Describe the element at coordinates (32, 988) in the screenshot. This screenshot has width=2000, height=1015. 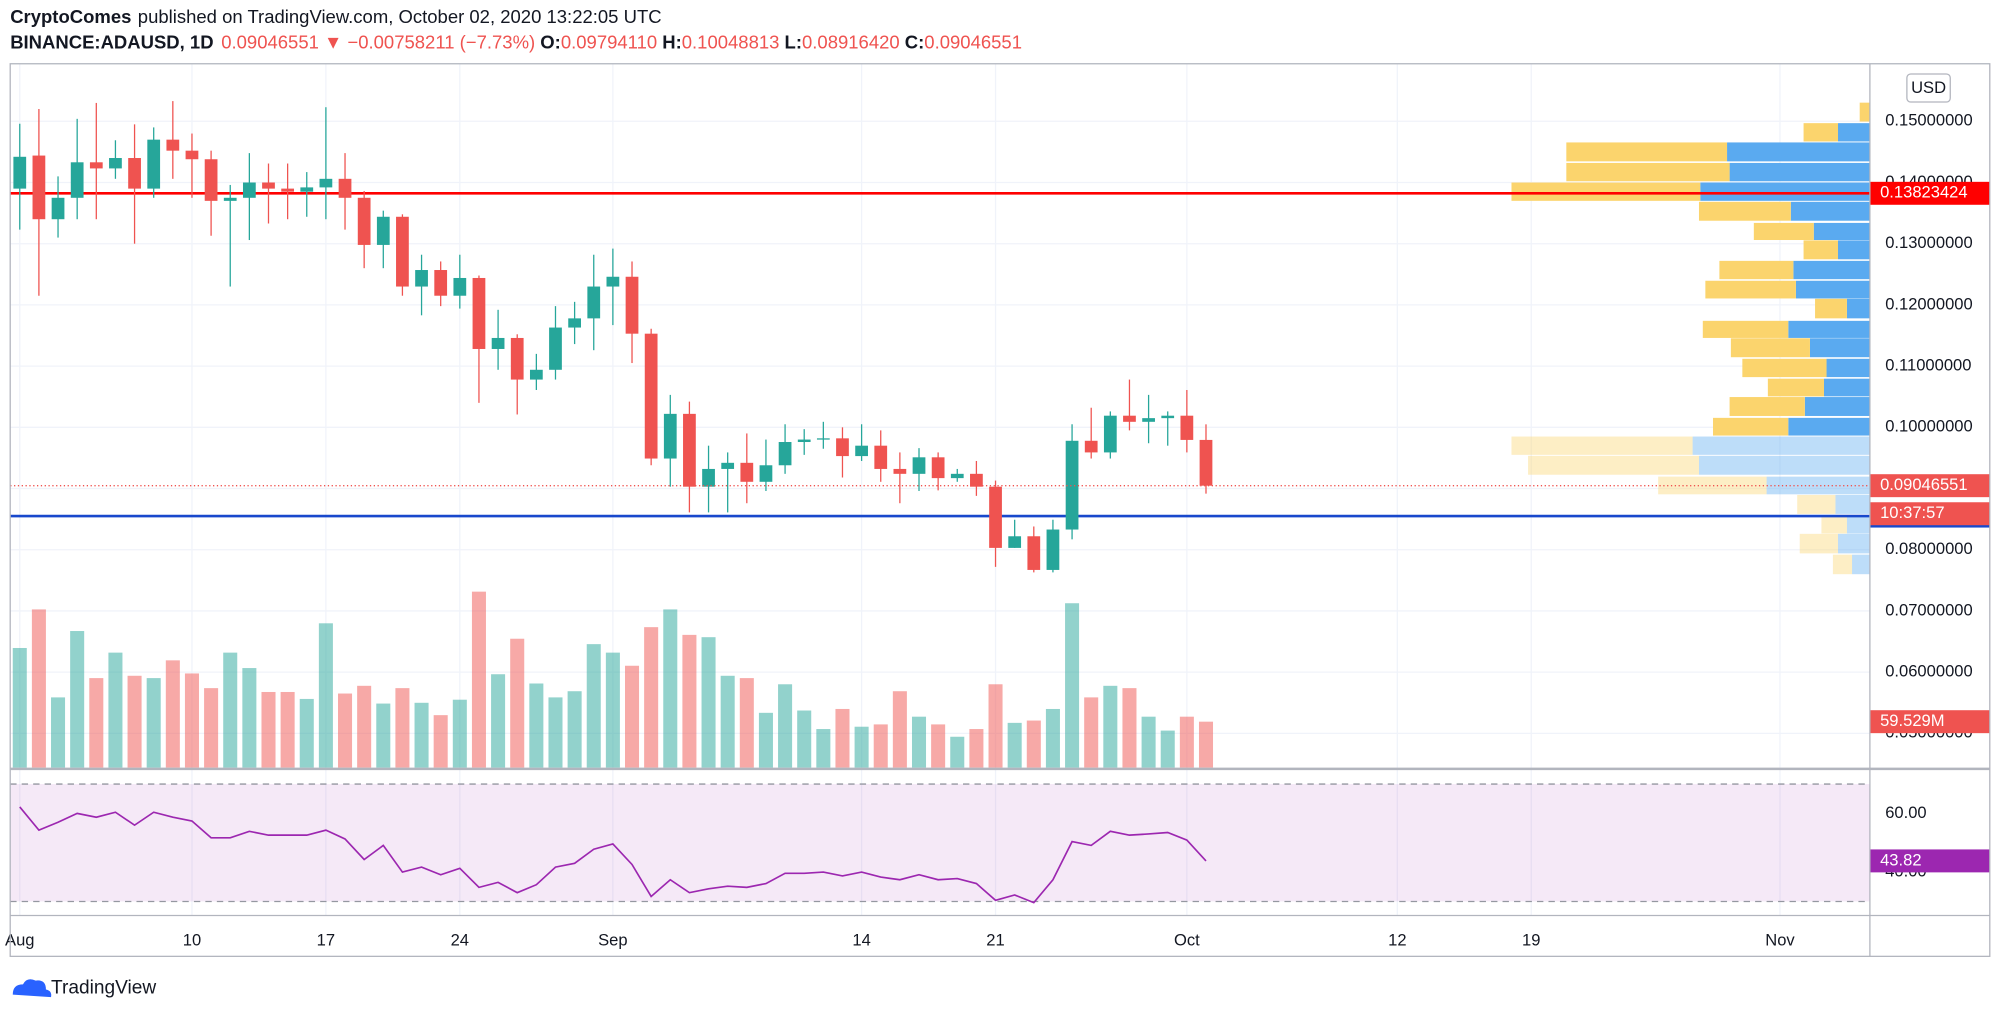
I see `logo-icon` at that location.